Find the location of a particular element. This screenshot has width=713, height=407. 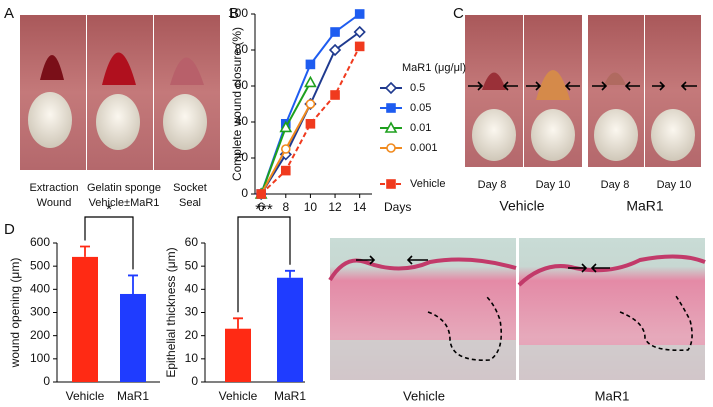

y-axis-label: Complete wound closure (%) is located at coordinates (237, 104).